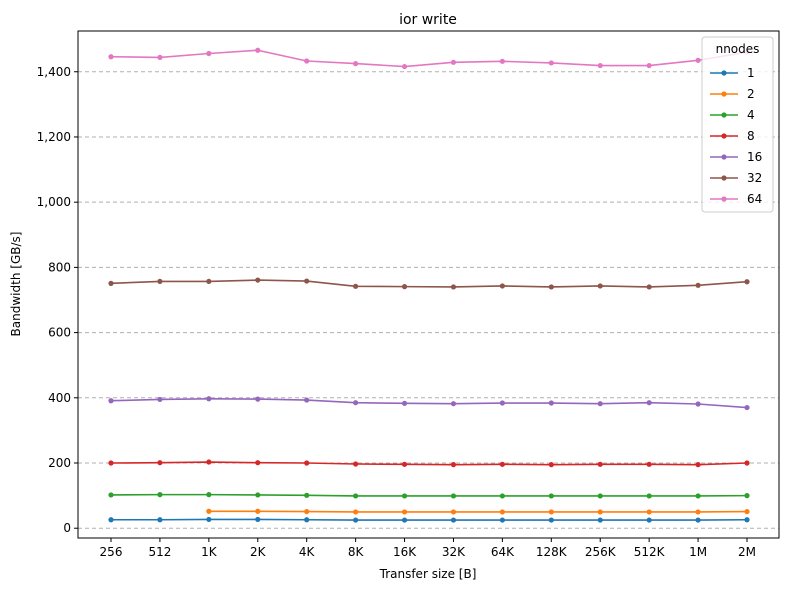 The height and width of the screenshot is (590, 790). What do you see at coordinates (59, 398) in the screenshot?
I see `y-tick-label: 400` at bounding box center [59, 398].